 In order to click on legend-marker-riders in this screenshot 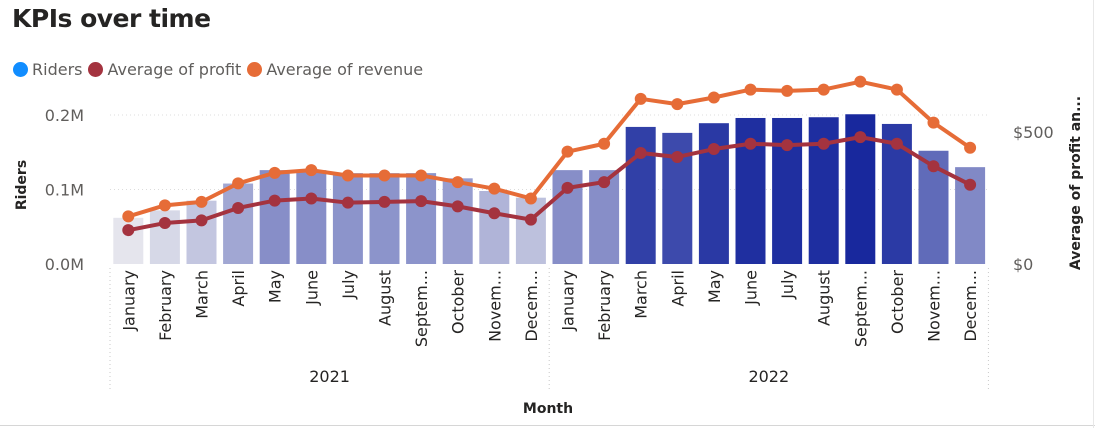, I will do `click(20, 69)`.